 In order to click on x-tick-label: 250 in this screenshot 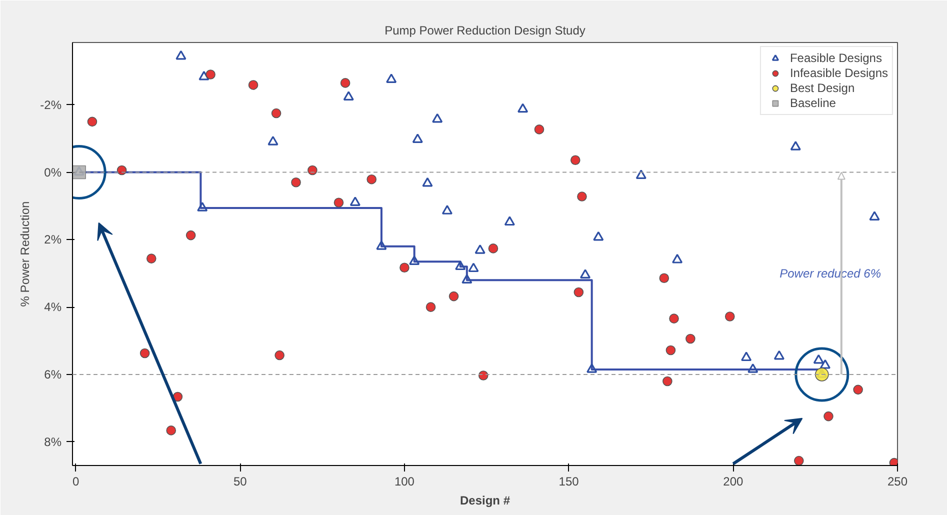, I will do `click(897, 481)`.